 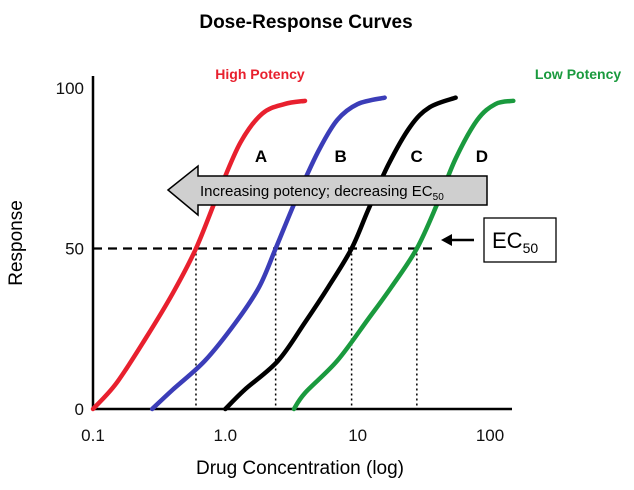 I want to click on x-tick-label: 100, so click(x=490, y=435).